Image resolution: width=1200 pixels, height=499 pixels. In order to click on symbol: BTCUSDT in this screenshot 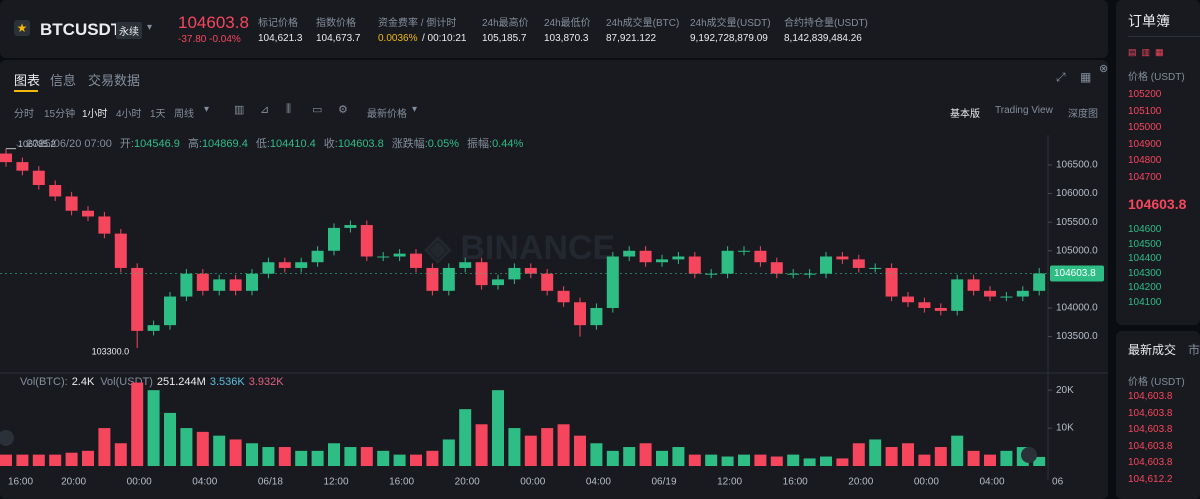, I will do `click(81, 29)`.